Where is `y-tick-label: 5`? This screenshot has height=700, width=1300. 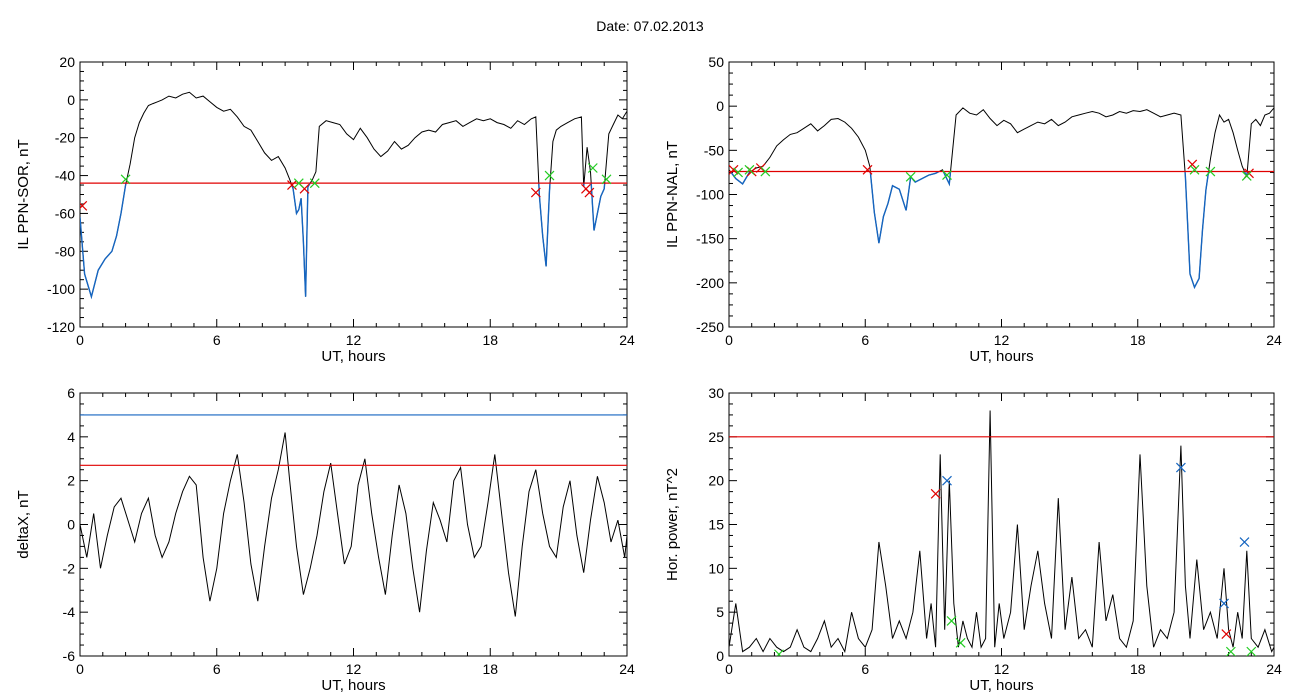 y-tick-label: 5 is located at coordinates (720, 612).